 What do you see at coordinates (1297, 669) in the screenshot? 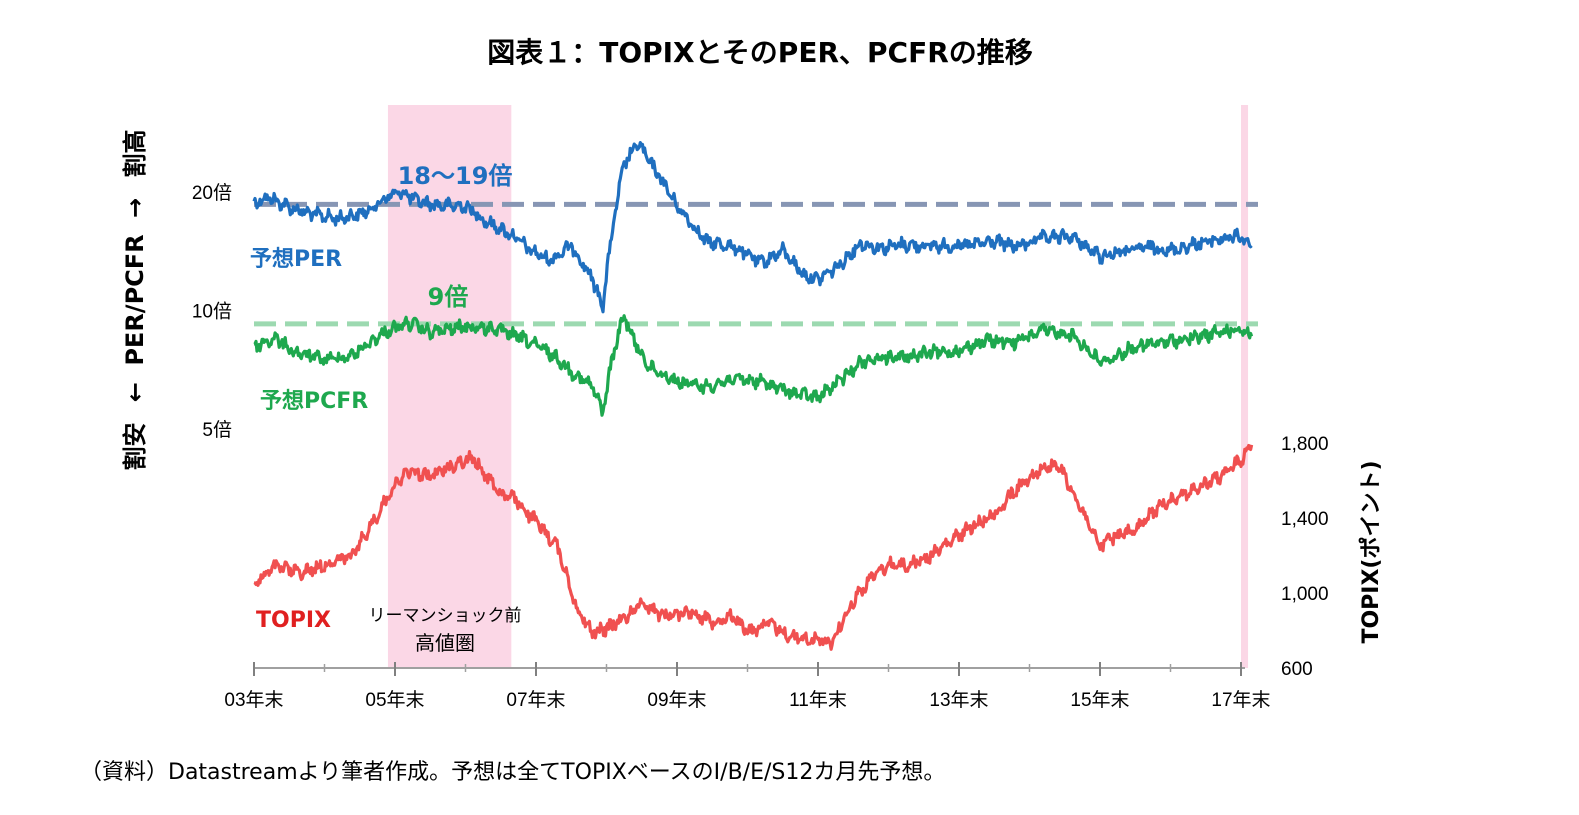
I see `right-tick-label-3: 600` at bounding box center [1297, 669].